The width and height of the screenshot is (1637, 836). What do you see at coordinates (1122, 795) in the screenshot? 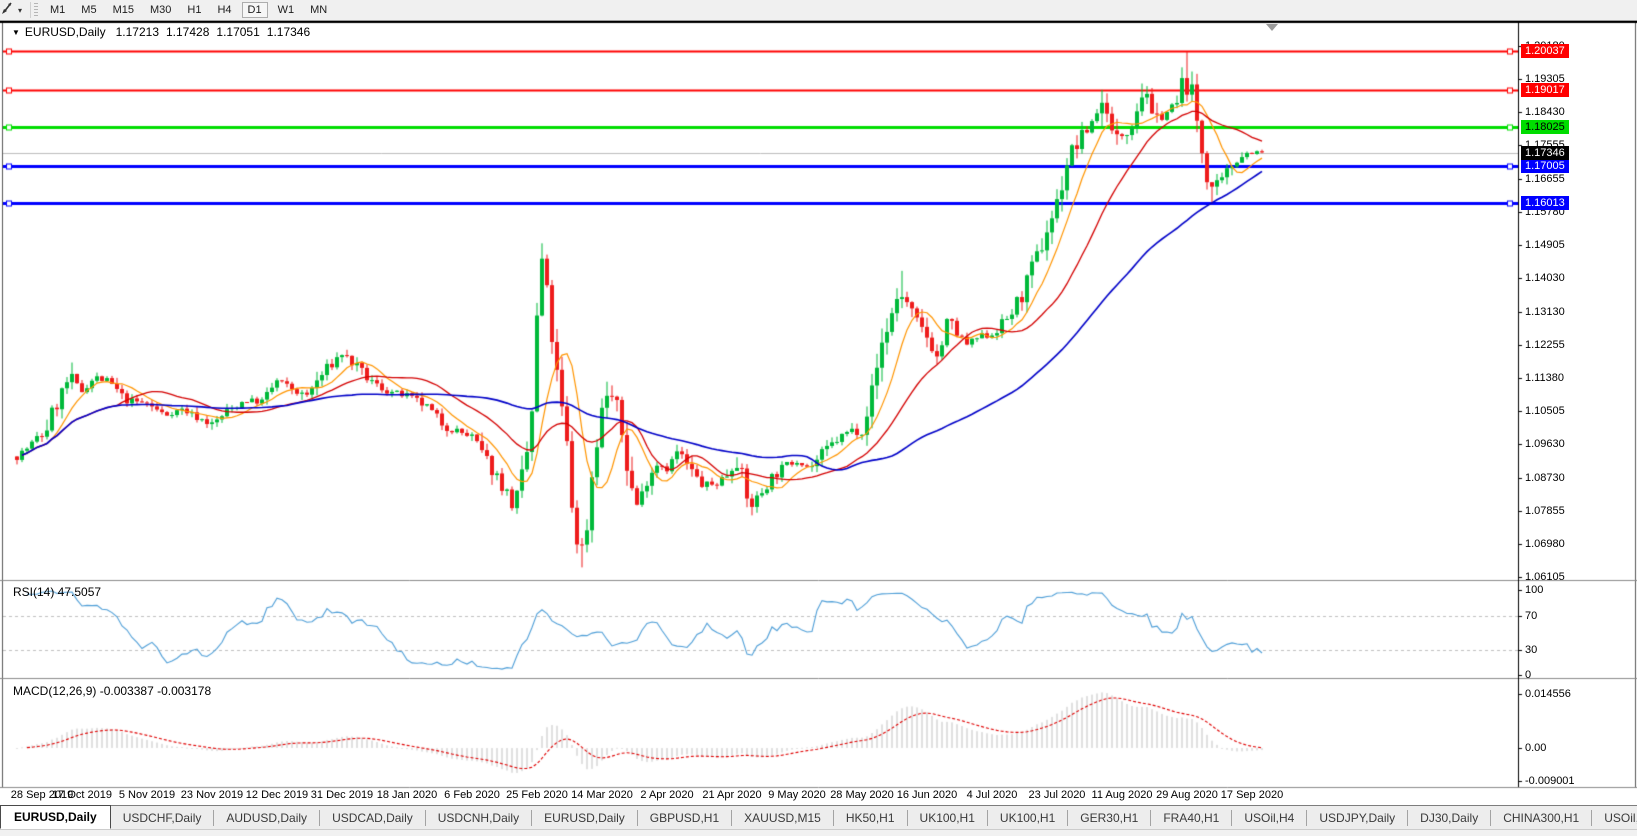
I see `date-tick-label: 11 Aug 2020` at bounding box center [1122, 795].